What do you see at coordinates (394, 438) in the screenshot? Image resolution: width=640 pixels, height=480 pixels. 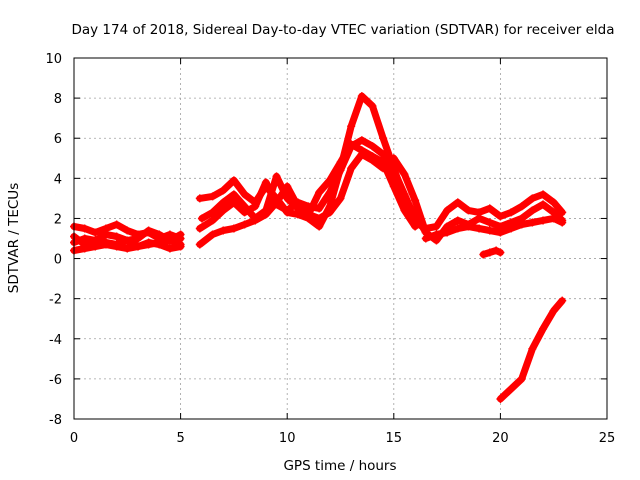 I see `x-tick-label: 15` at bounding box center [394, 438].